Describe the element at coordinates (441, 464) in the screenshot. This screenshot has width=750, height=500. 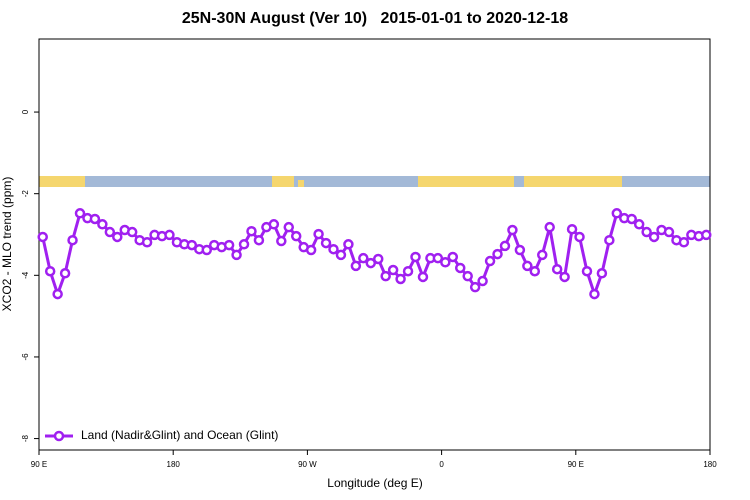
I see `x-tick-label: 0` at that location.